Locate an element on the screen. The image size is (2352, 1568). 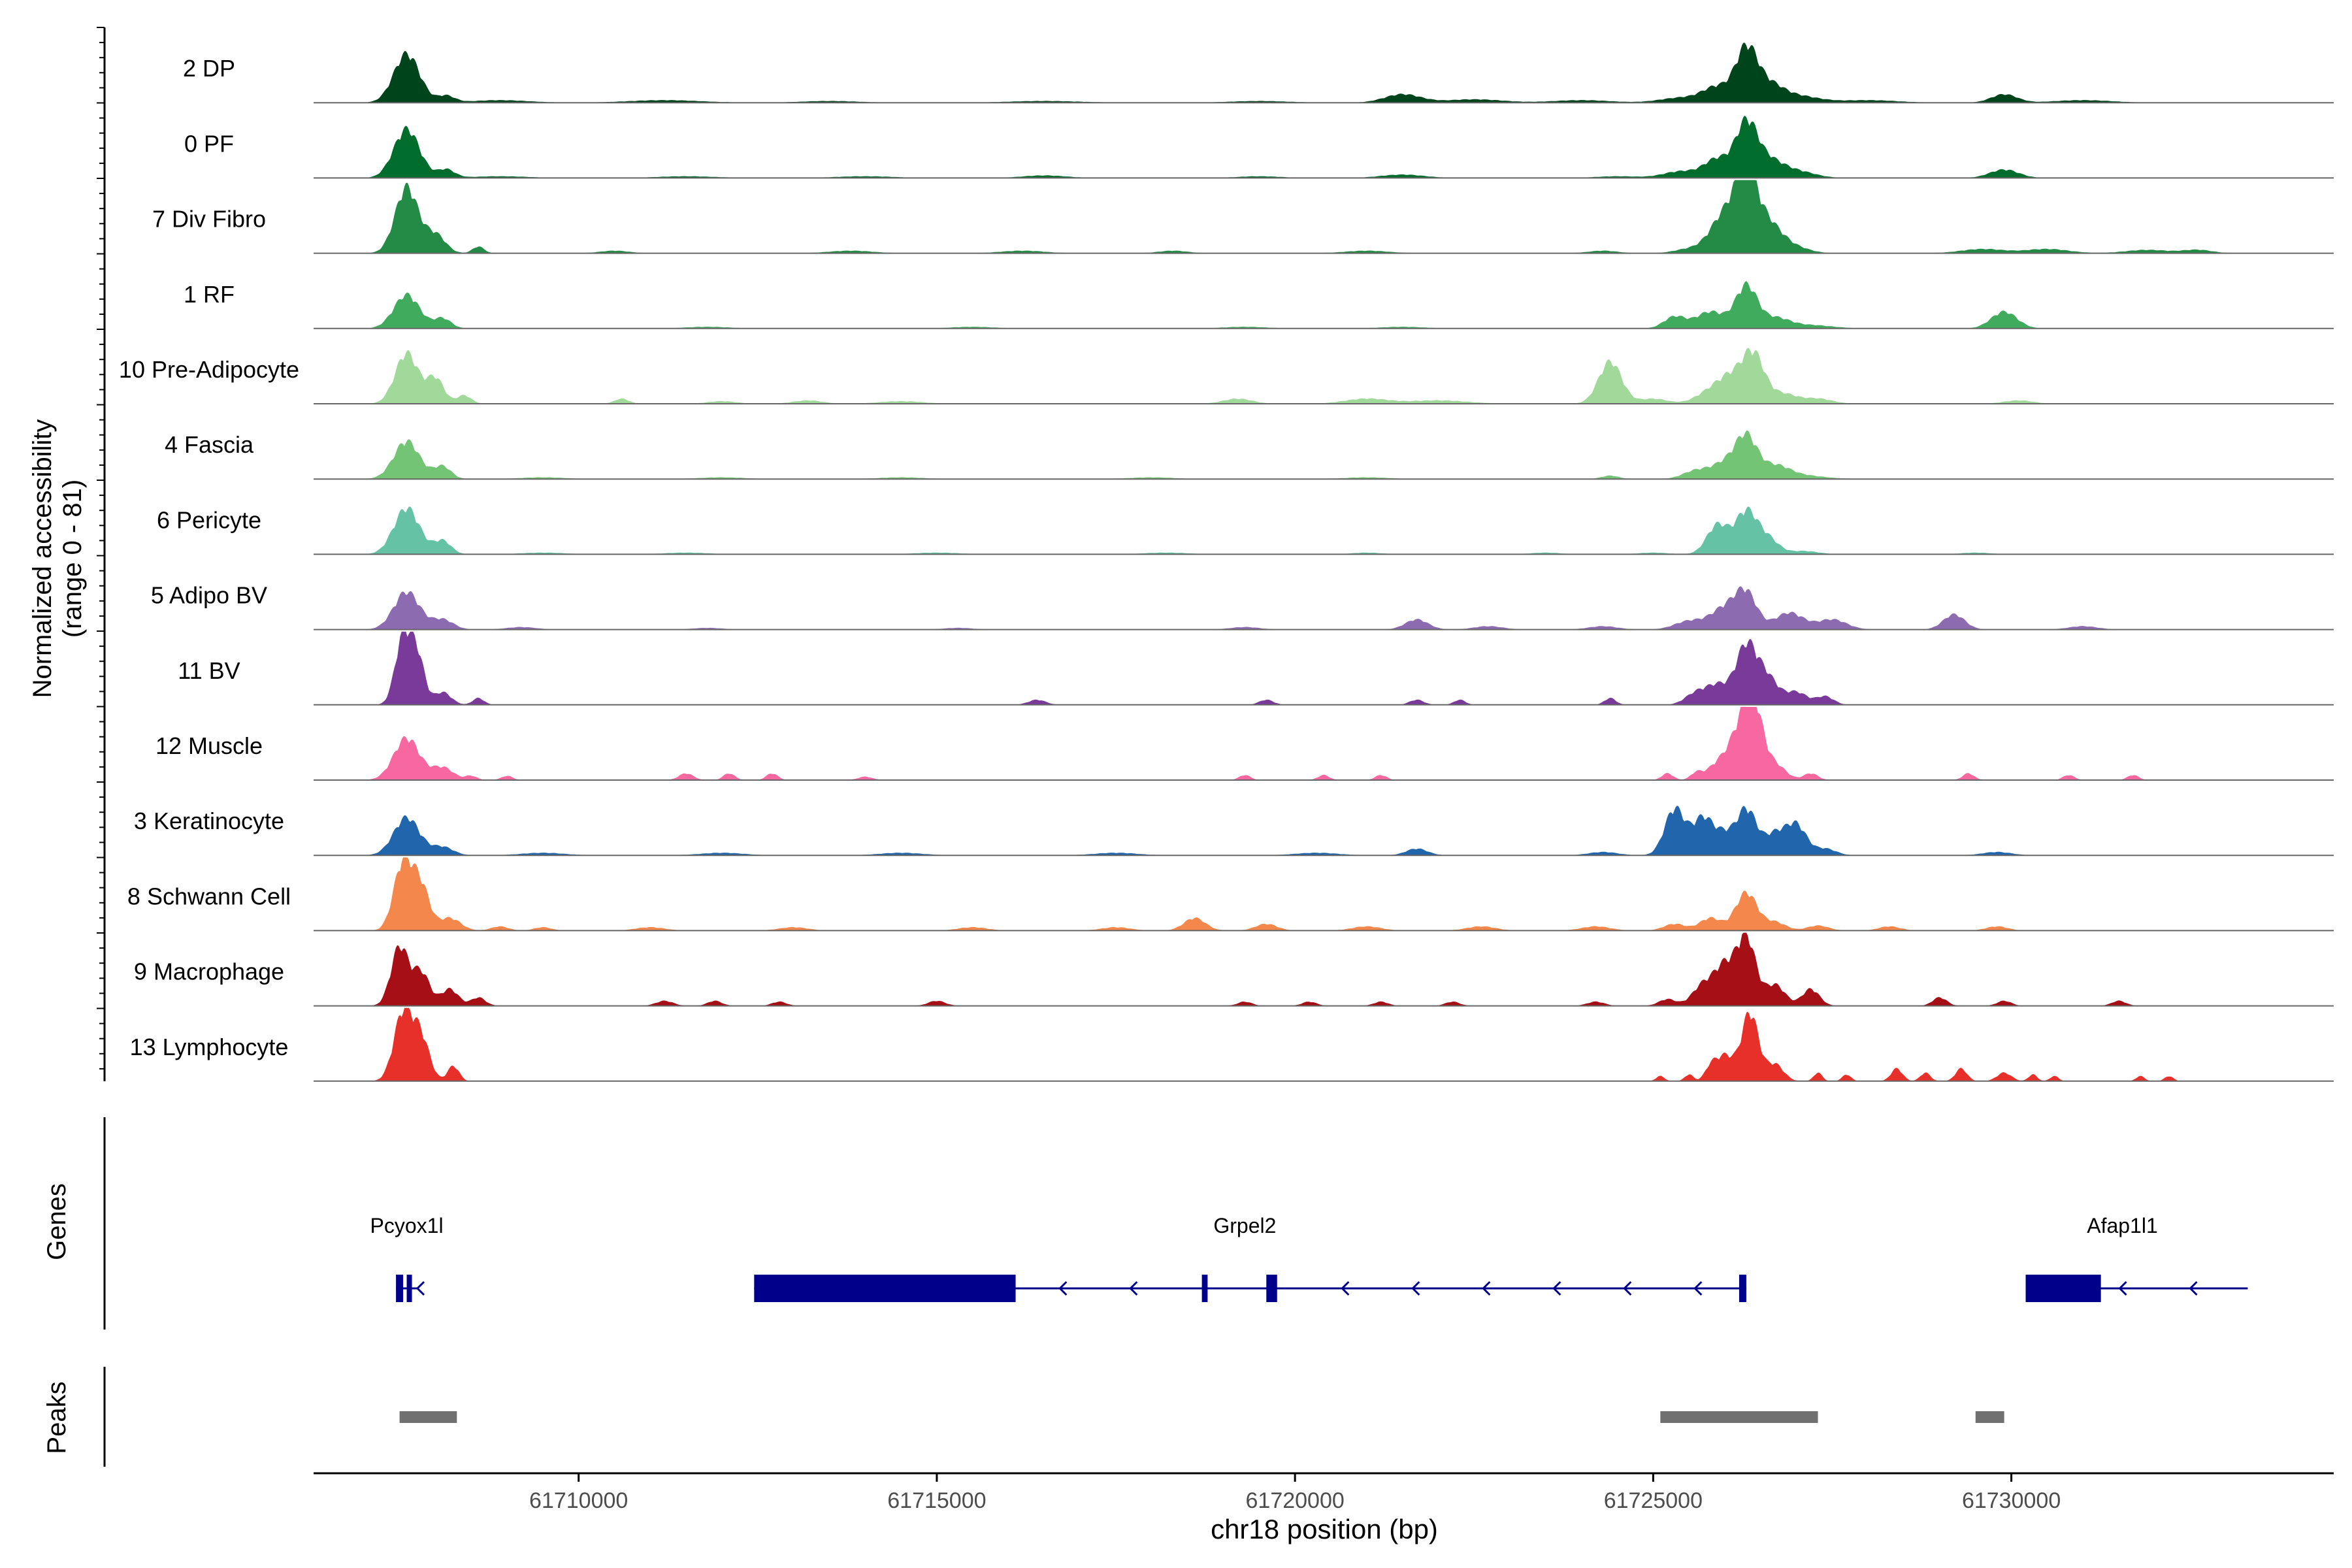
x-tick-label: 61715000 is located at coordinates (936, 1500).